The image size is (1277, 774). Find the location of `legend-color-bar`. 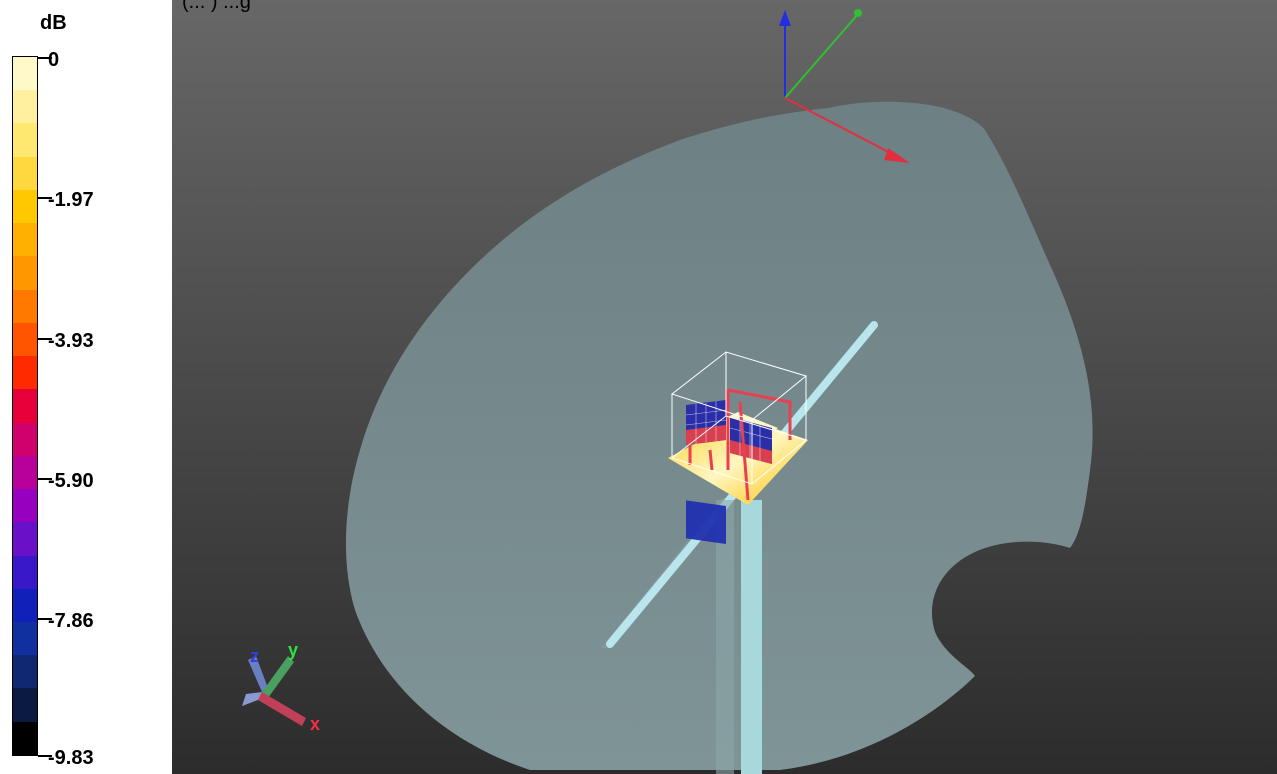

legend-color-bar is located at coordinates (25, 406).